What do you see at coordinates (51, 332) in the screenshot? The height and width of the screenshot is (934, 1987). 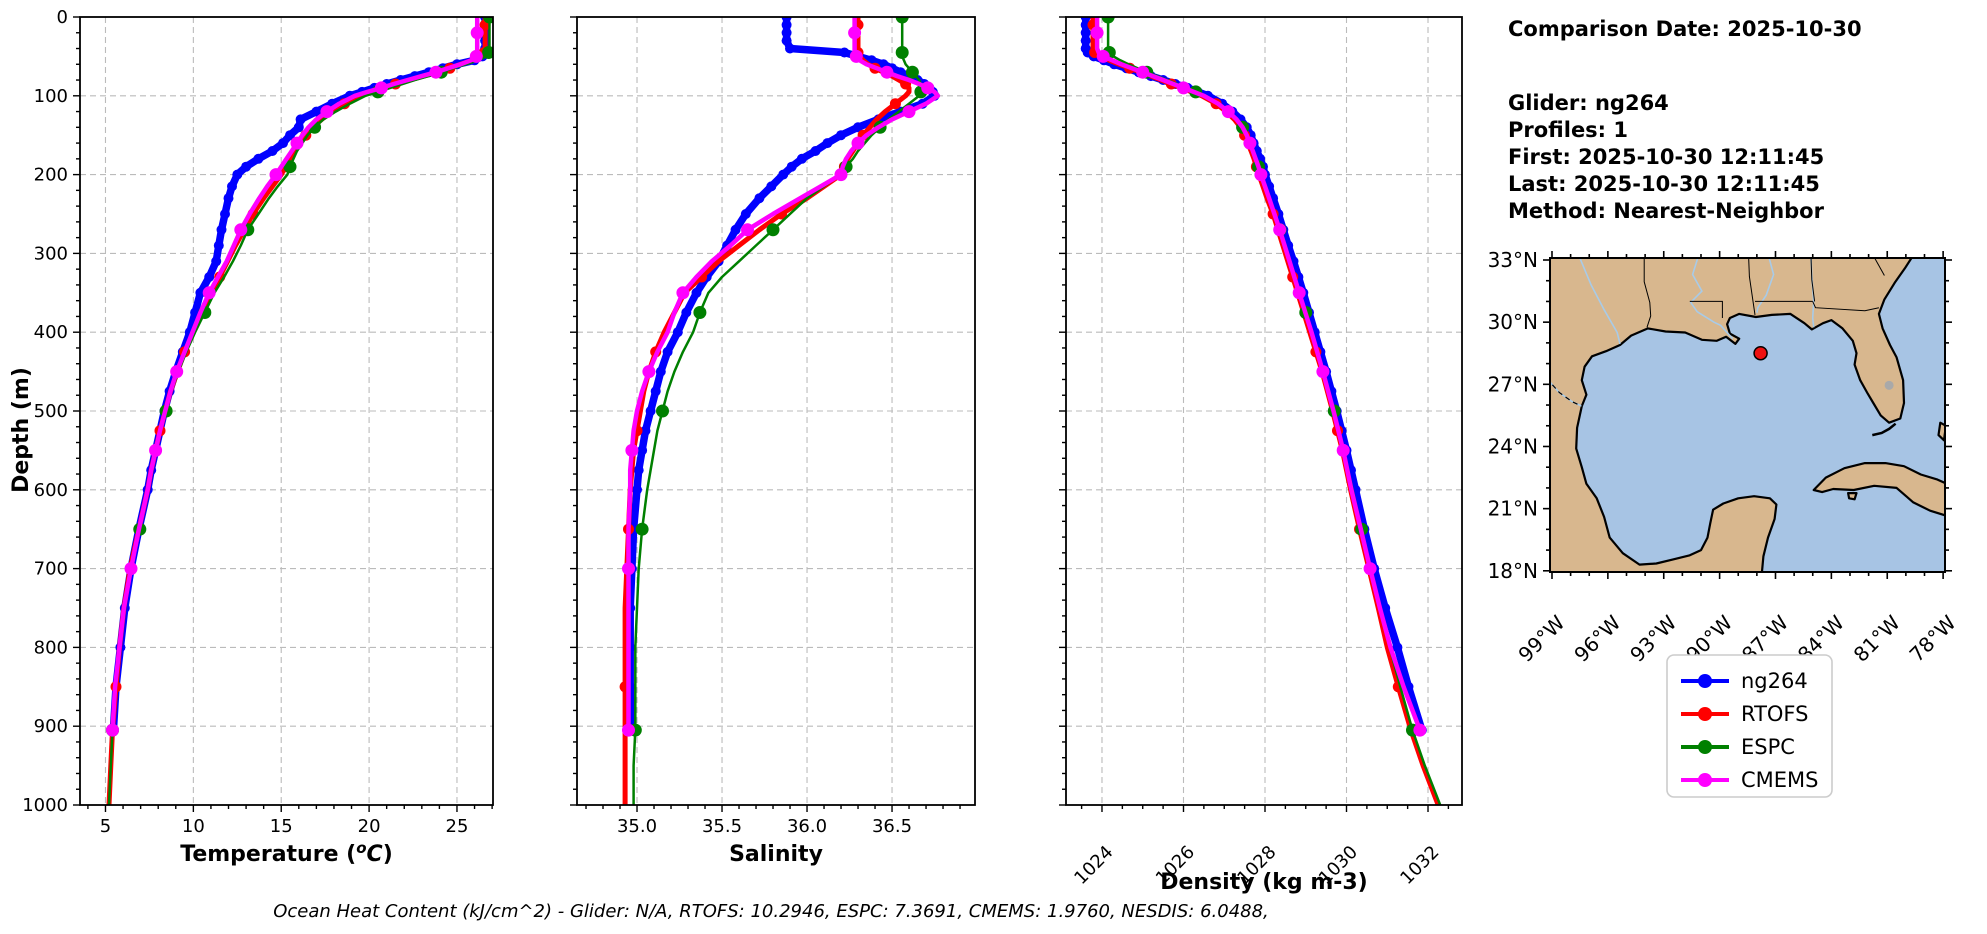 I see `svg-text: 400` at bounding box center [51, 332].